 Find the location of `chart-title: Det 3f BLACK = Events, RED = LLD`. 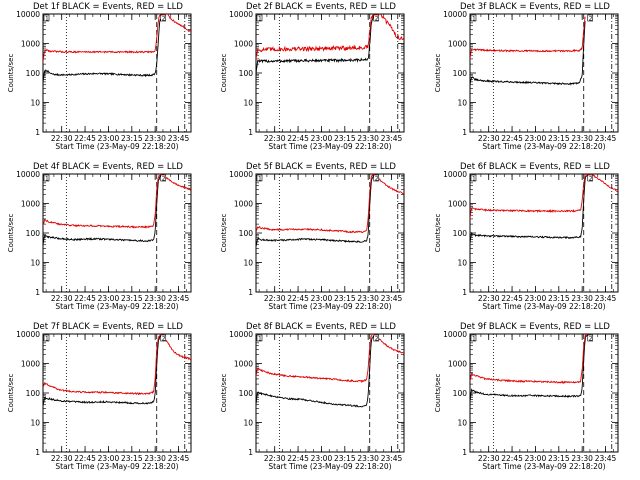

chart-title: Det 3f BLACK = Events, RED = LLD is located at coordinates (535, 7).